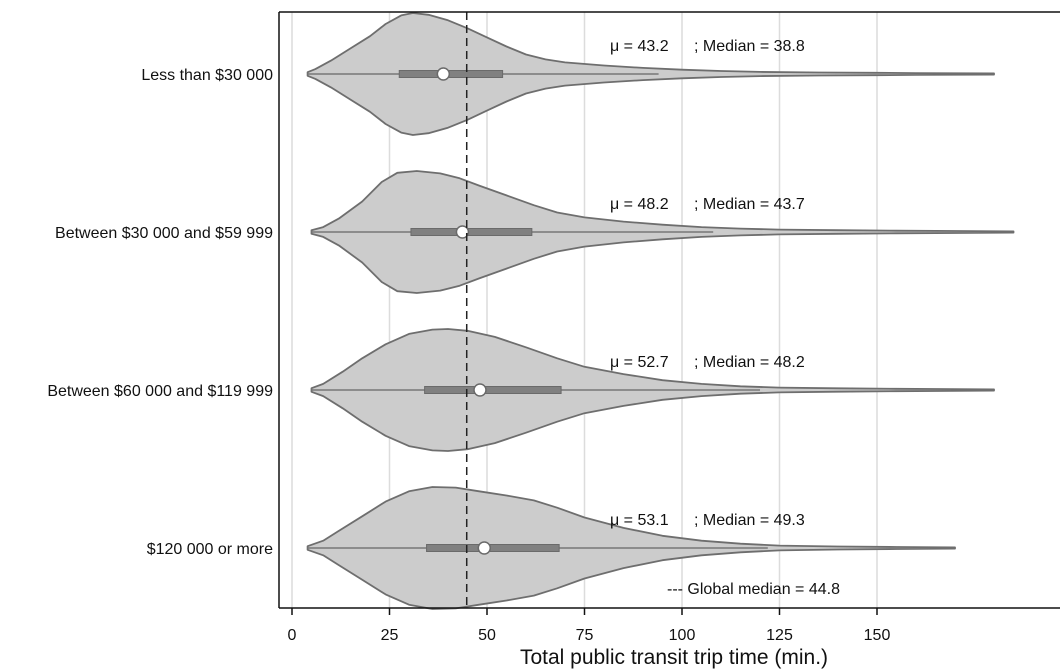 Image resolution: width=1060 pixels, height=670 pixels. I want to click on median-annotation: ; Median = 48.2, so click(749, 362).